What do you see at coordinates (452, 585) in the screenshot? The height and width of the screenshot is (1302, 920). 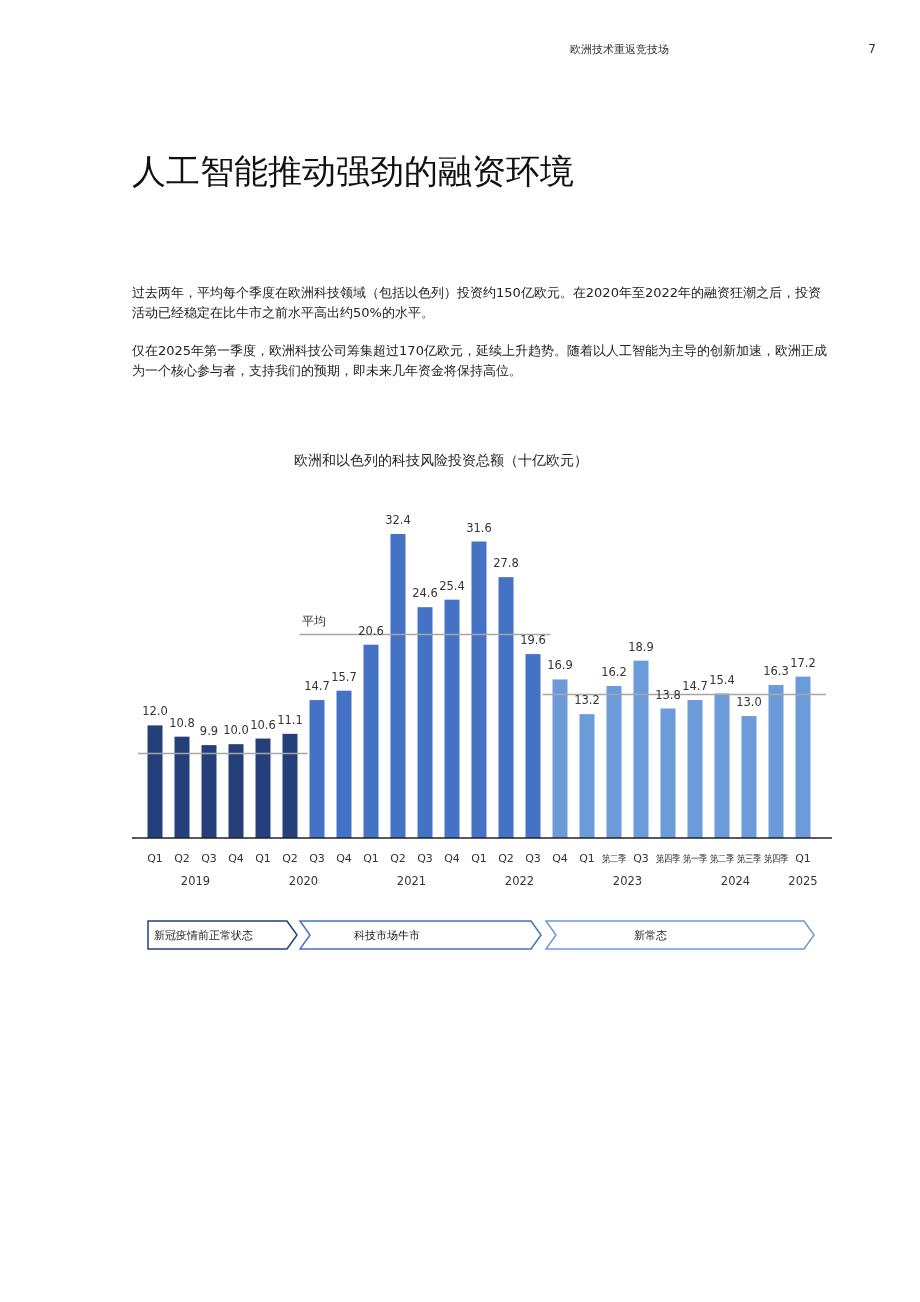 I see `data-label: 25.4` at bounding box center [452, 585].